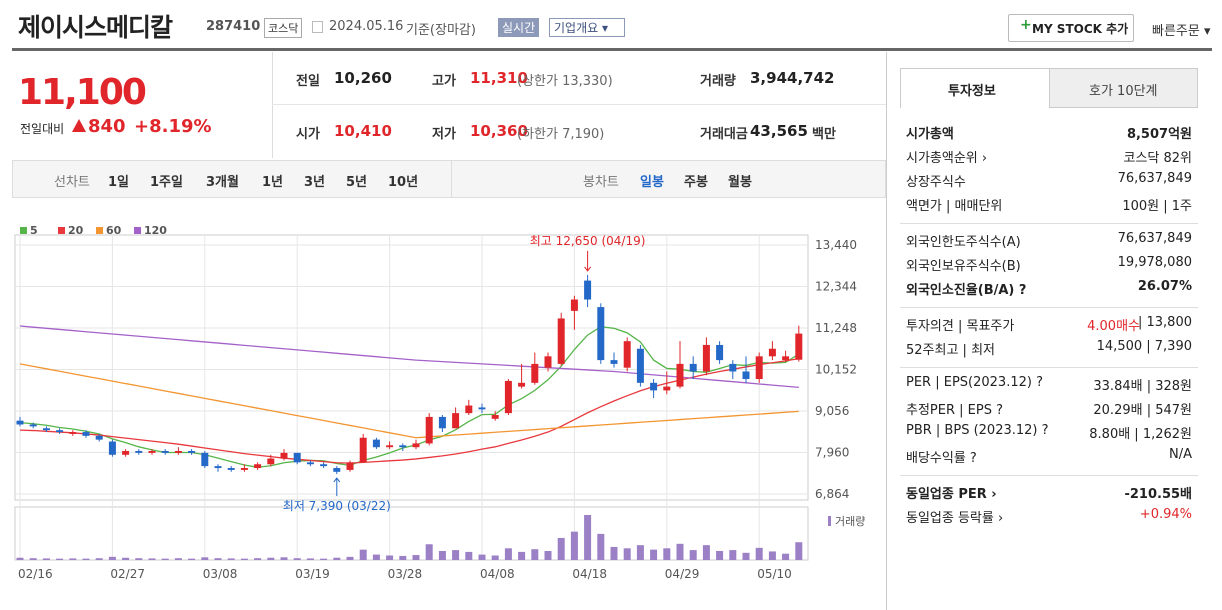 This screenshot has height=610, width=1222. Describe the element at coordinates (119, 182) in the screenshot. I see `period-button: 1일` at that location.